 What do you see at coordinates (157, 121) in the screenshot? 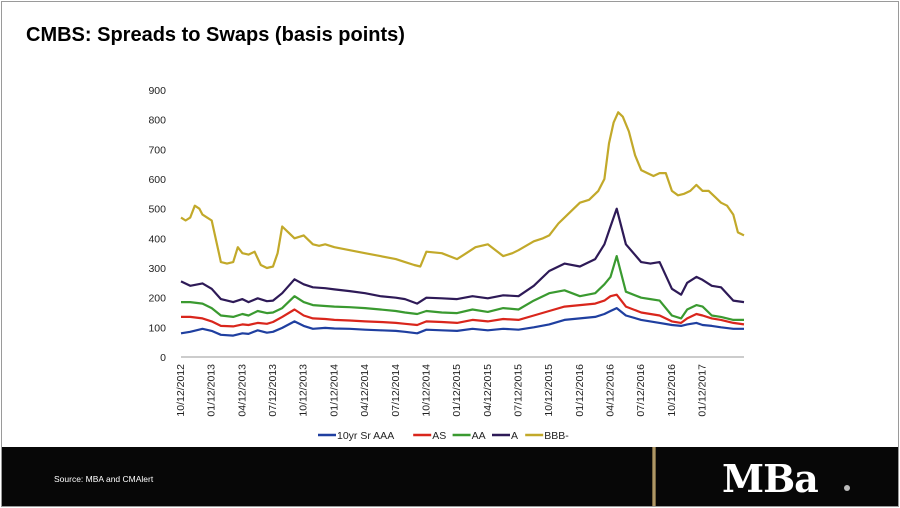
I see `y-tick-label: 800` at bounding box center [157, 121].